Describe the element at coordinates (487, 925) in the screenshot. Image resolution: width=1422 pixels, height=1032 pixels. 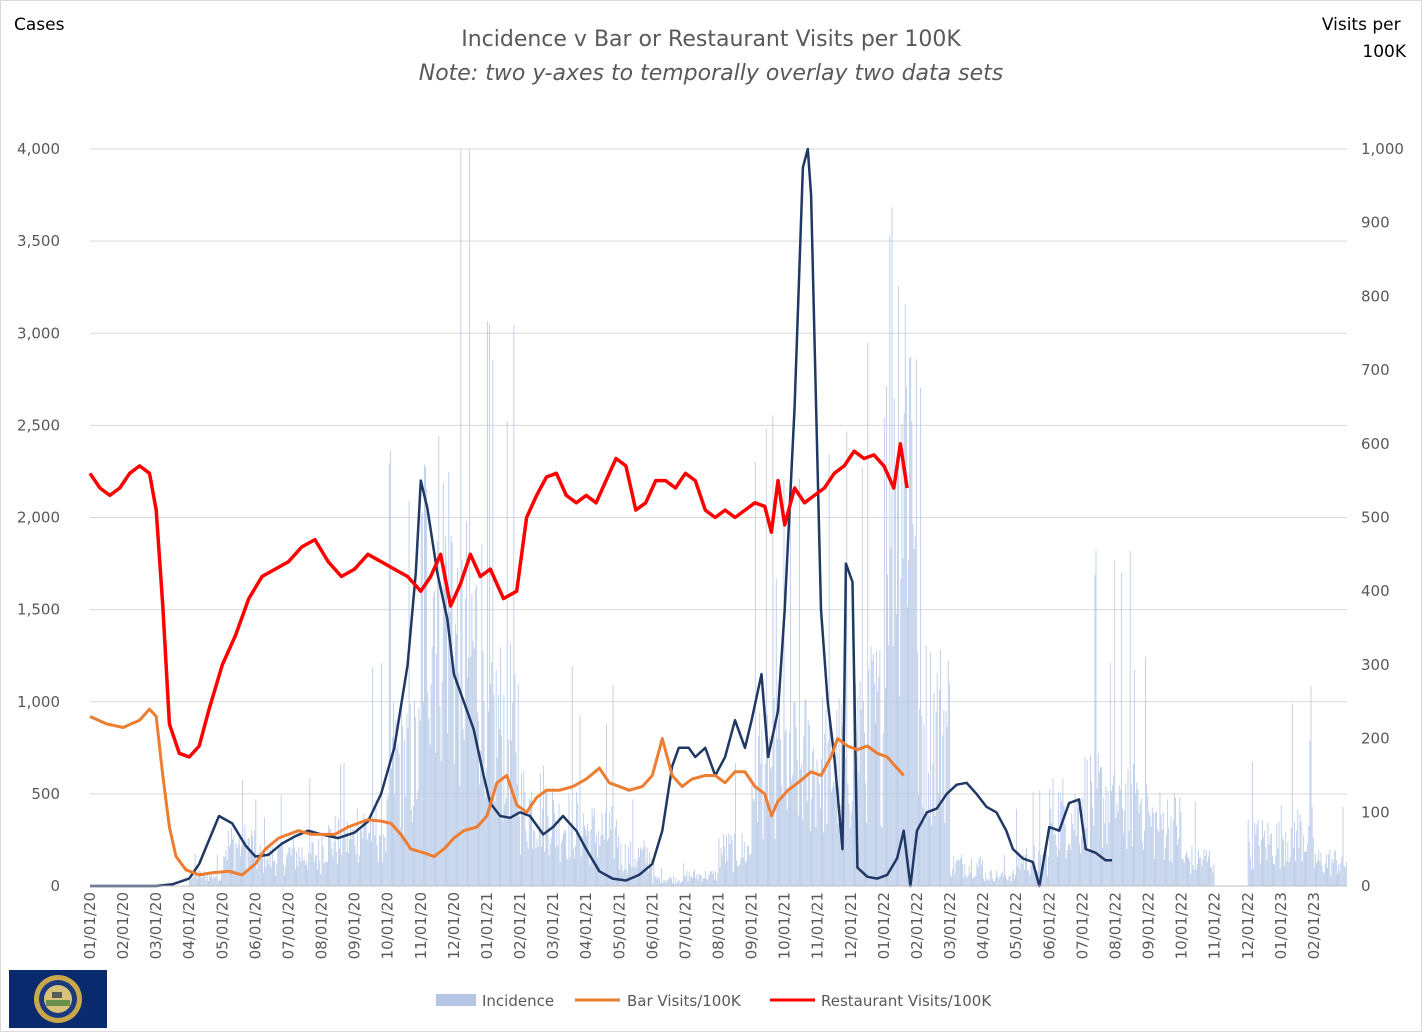
I see `x-tick-label: 01/01/21` at that location.